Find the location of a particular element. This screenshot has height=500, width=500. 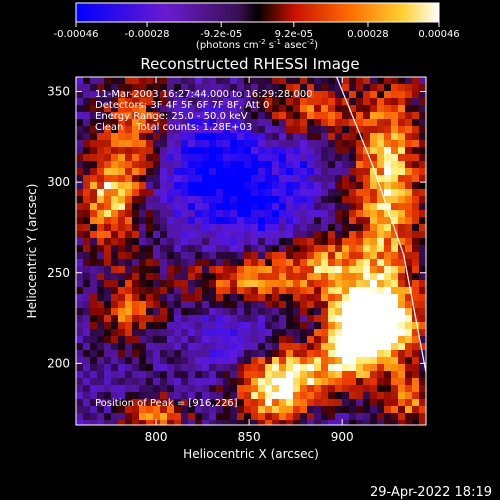

y-tick-label: 250 is located at coordinates (58, 273).